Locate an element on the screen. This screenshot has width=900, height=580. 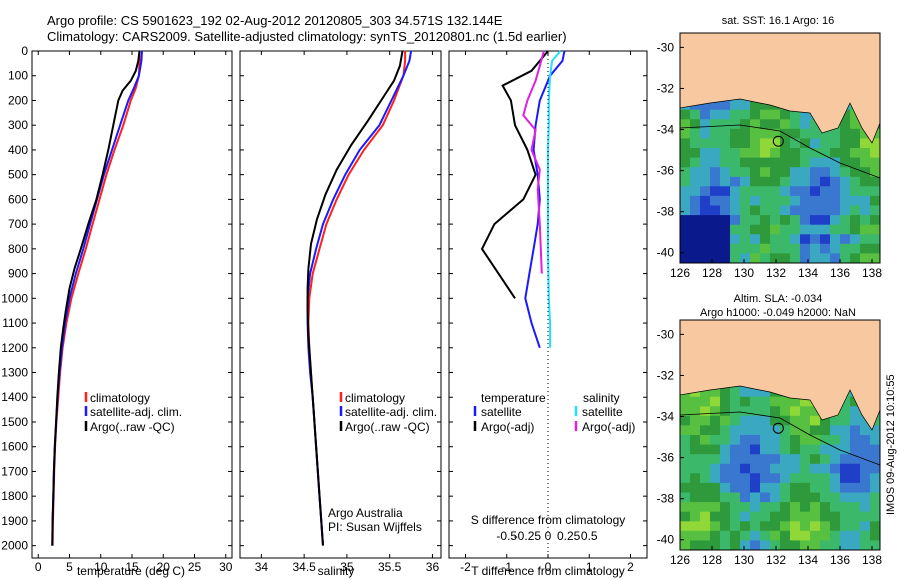
x-tick-label: -2 is located at coordinates (465, 567).